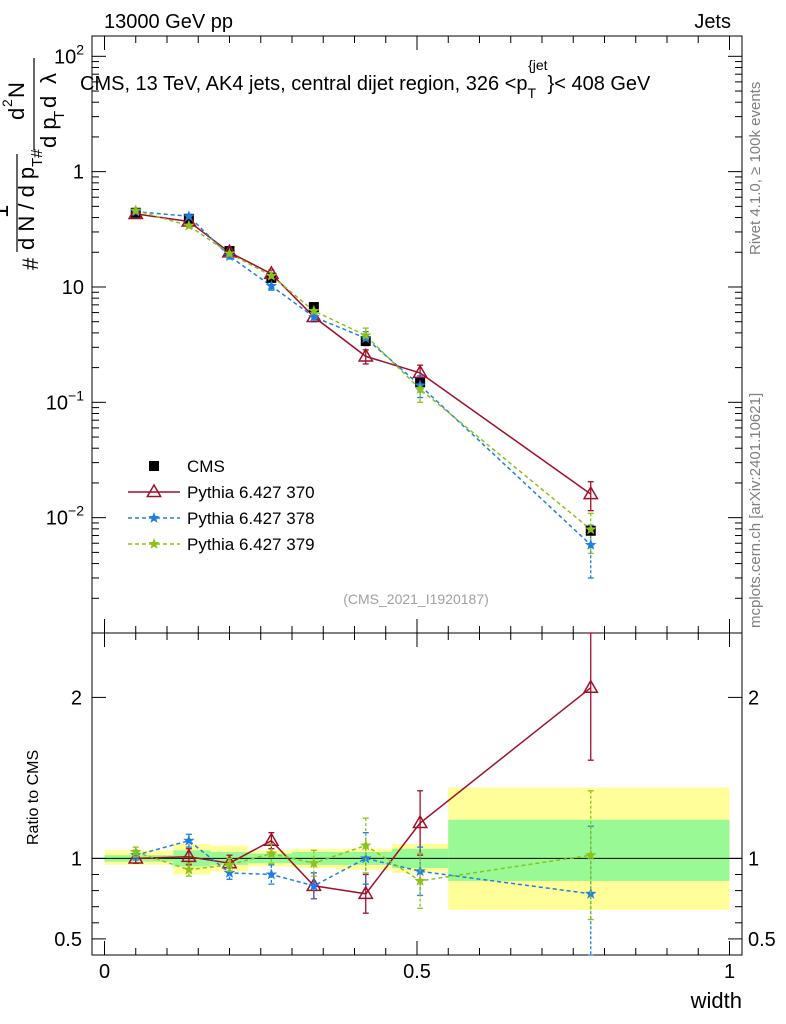 The height and width of the screenshot is (1024, 786). I want to click on x-axis-title: width, so click(716, 1000).